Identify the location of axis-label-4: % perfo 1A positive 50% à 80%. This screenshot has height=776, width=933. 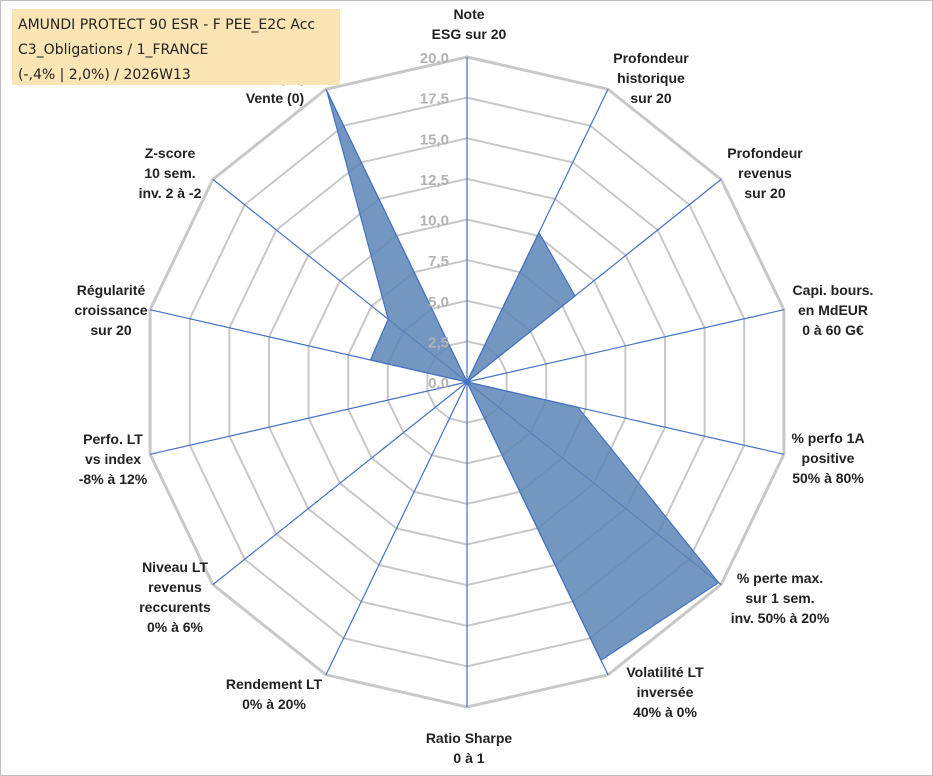
(827, 458).